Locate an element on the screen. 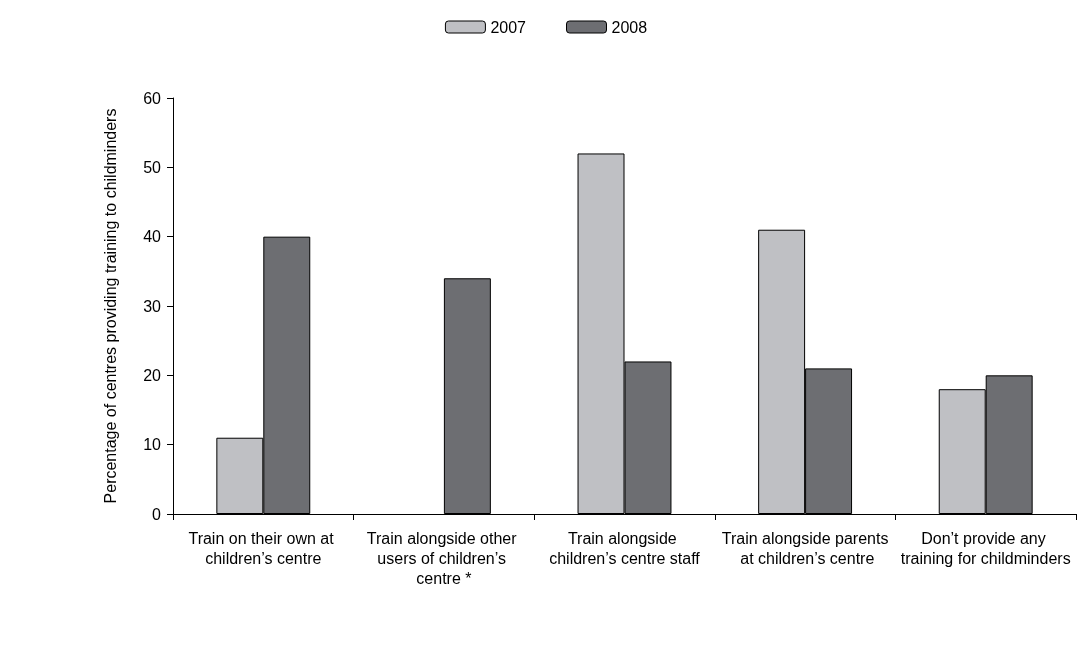 Image resolution: width=1092 pixels, height=652 pixels. y-tick-label: 0 is located at coordinates (157, 514).